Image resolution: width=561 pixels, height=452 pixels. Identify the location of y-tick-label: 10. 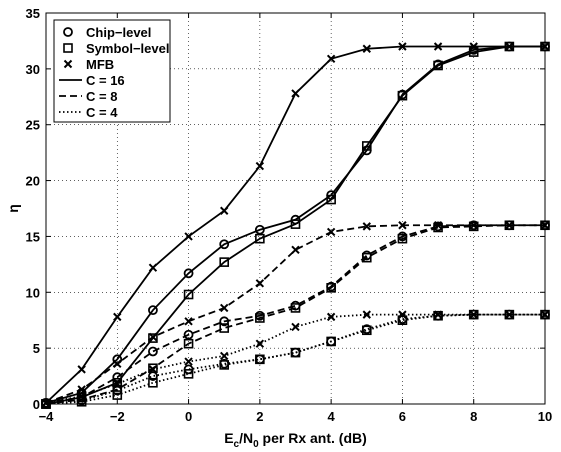
(33, 292).